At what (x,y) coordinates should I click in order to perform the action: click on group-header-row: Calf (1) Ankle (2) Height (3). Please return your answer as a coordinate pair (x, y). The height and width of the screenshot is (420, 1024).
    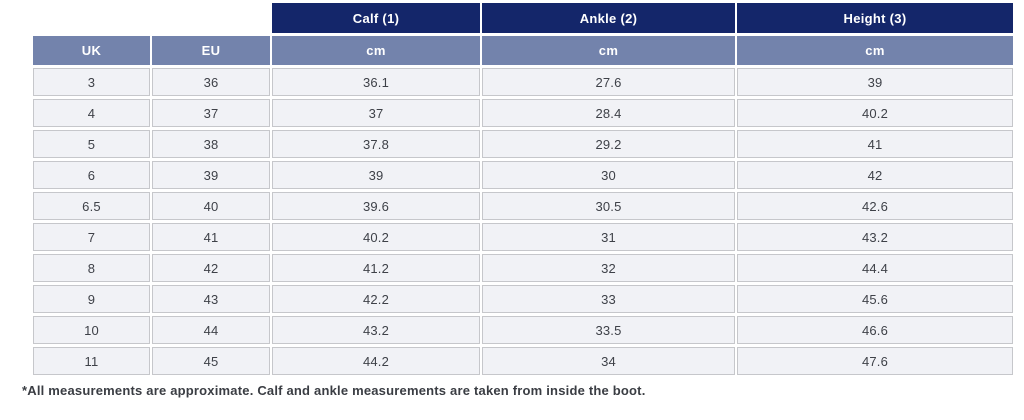
    Looking at the image, I should click on (523, 18).